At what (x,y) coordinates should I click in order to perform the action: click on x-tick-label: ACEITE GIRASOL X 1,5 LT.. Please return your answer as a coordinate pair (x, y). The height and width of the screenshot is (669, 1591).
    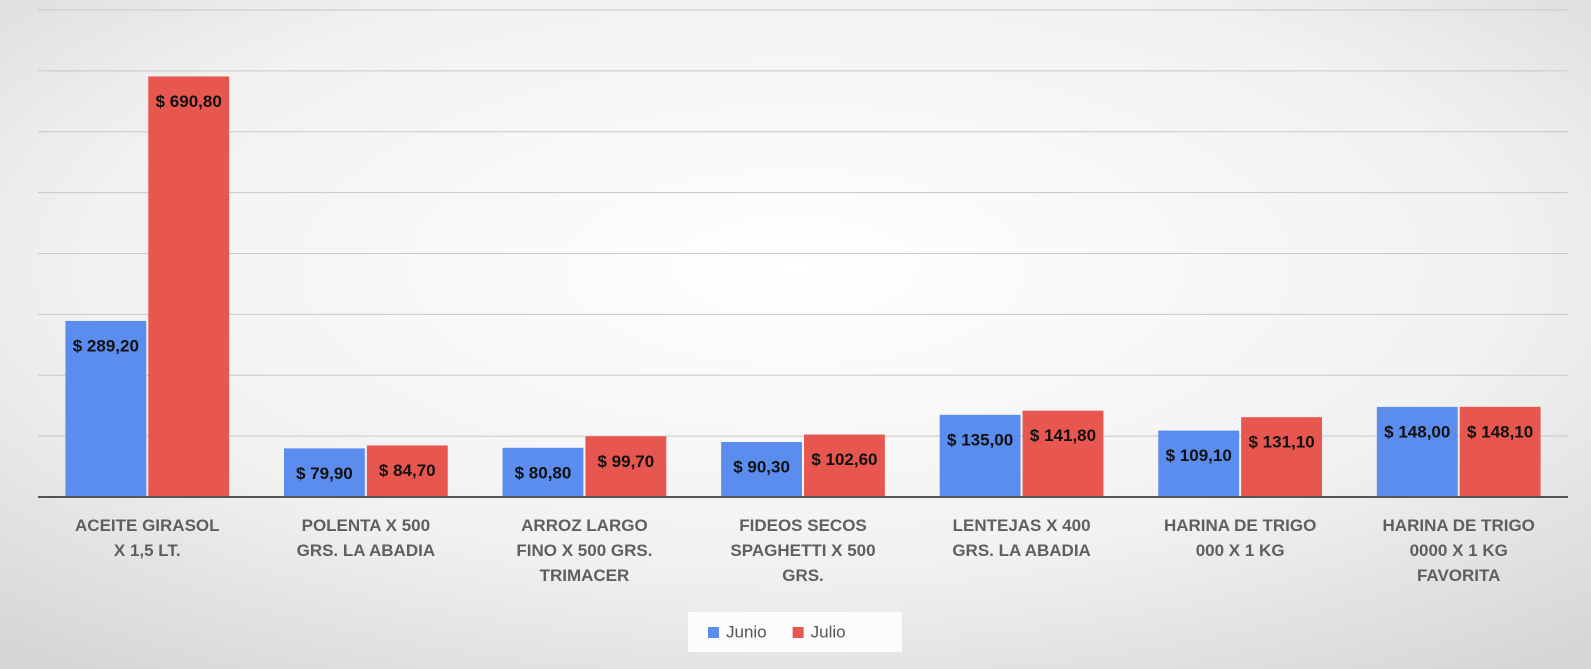
    Looking at the image, I should click on (147, 538).